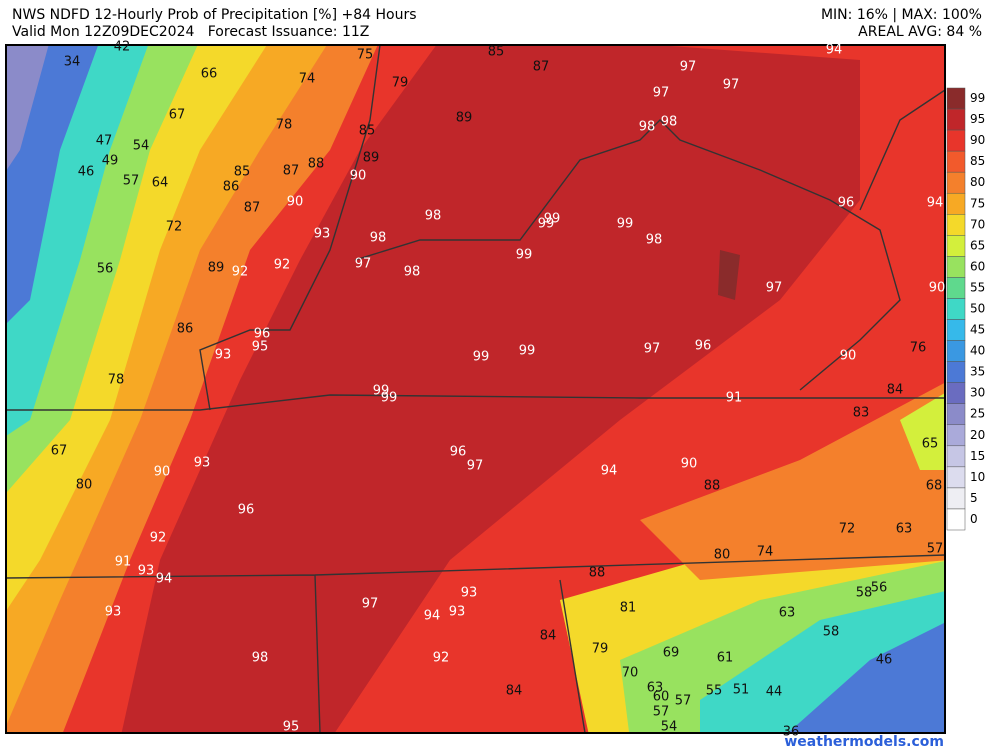  I want to click on legend-label: 70, so click(977, 224).